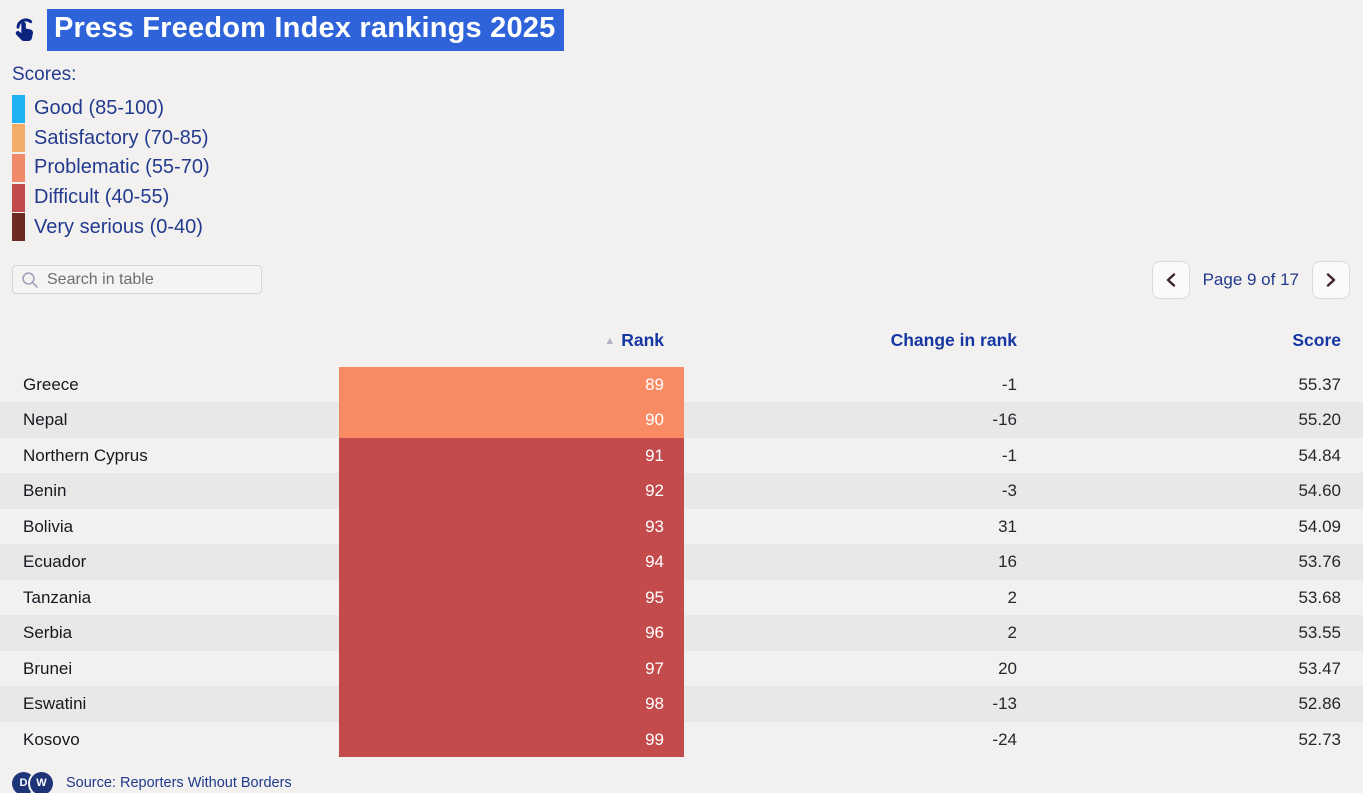 The image size is (1363, 793). Describe the element at coordinates (687, 198) in the screenshot. I see `legend-item: Difficult (40-55)` at that location.